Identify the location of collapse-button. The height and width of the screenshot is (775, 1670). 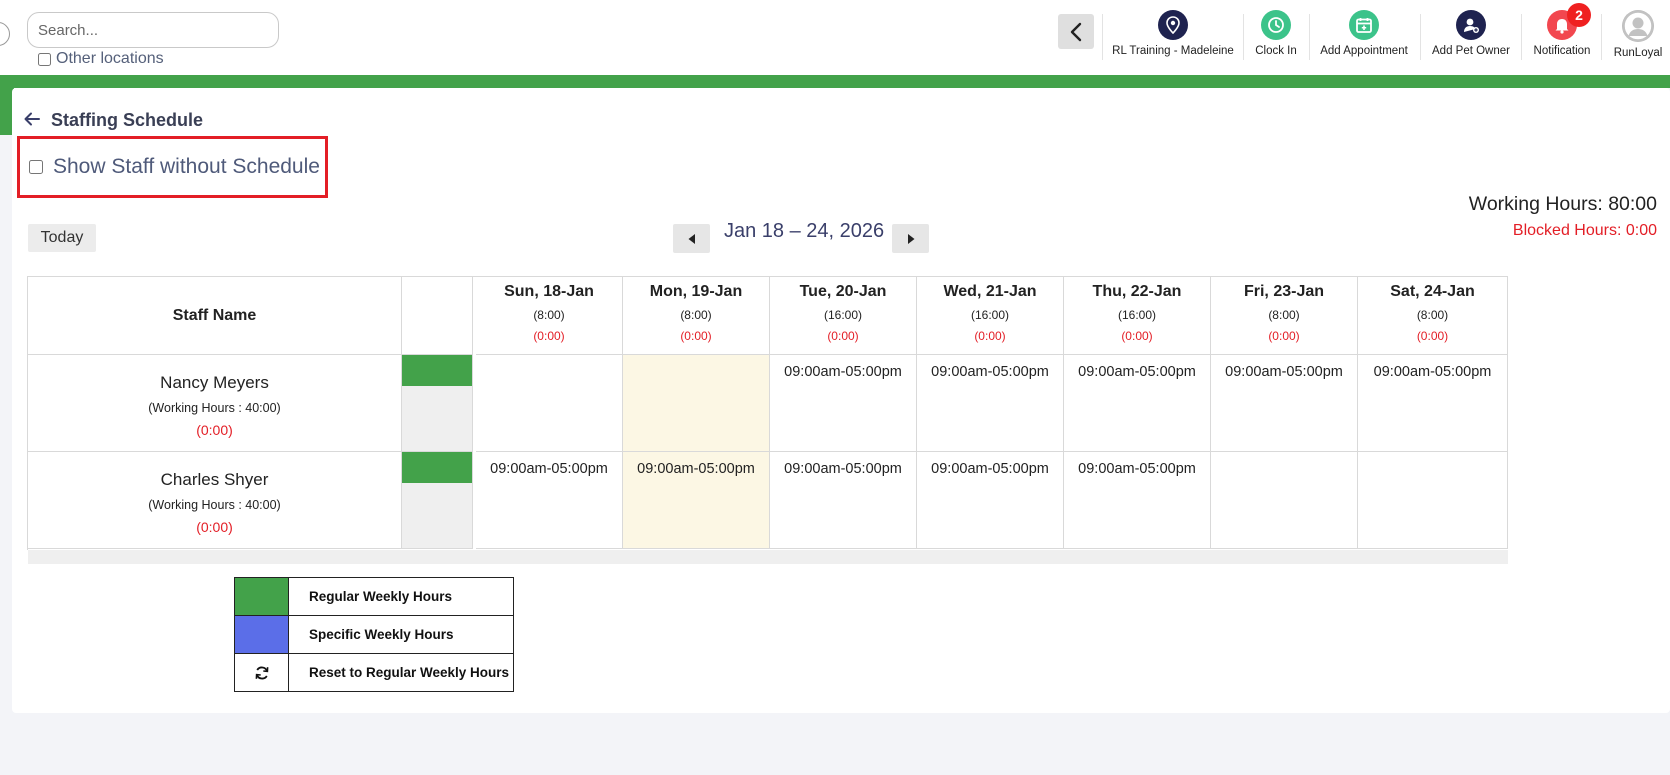
(1076, 31).